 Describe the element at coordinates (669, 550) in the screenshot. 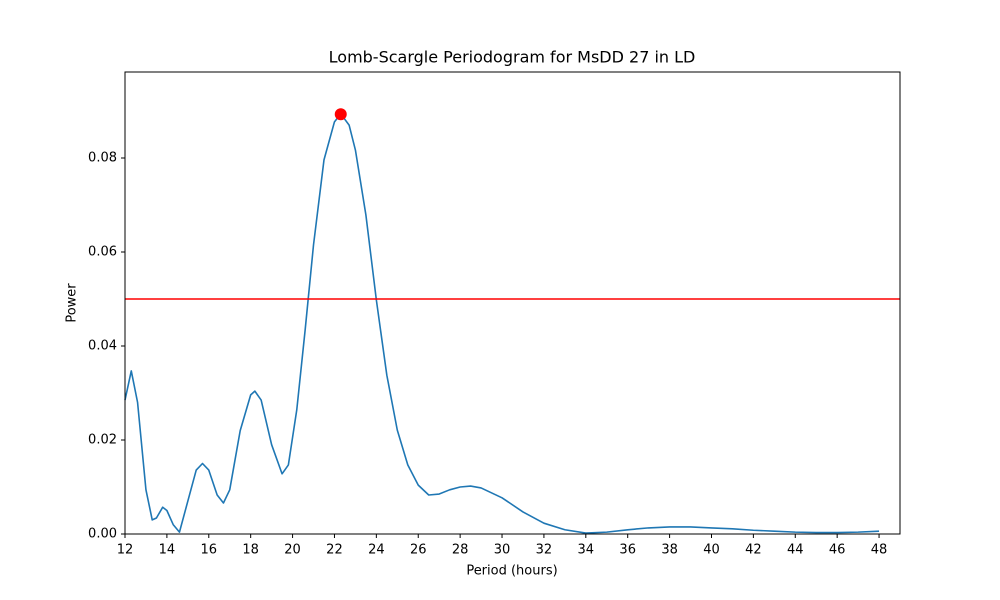

I see `x-tick-label: 38` at that location.